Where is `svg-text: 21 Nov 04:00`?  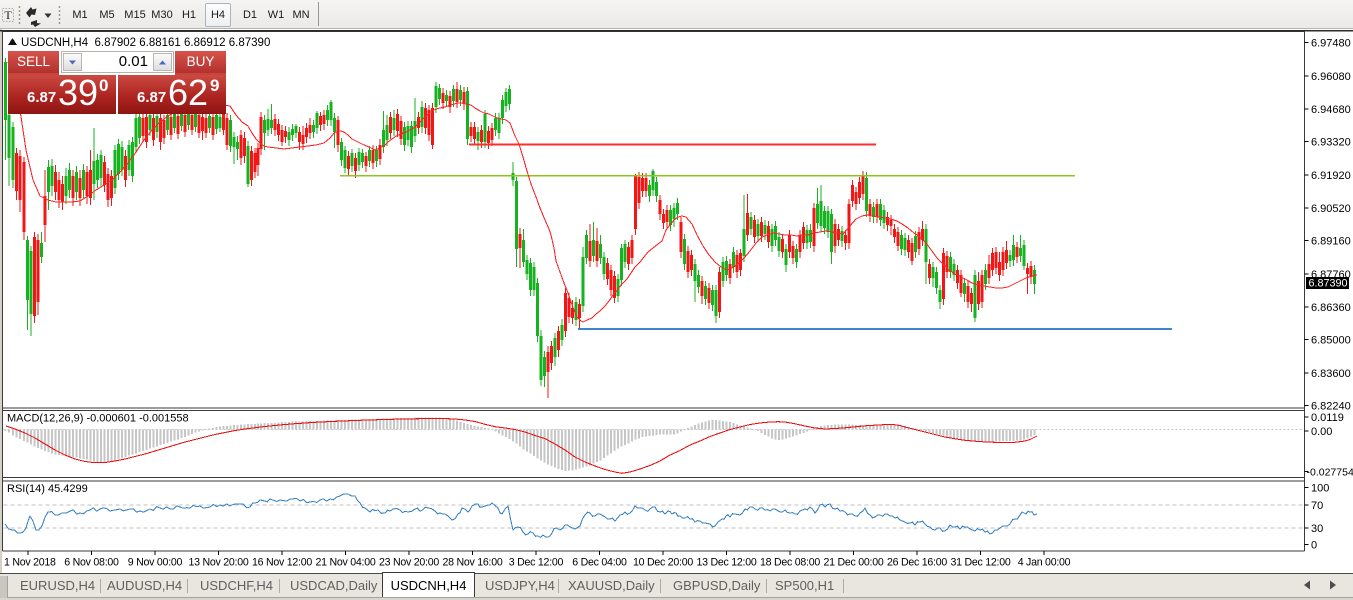 svg-text: 21 Nov 04:00 is located at coordinates (345, 563).